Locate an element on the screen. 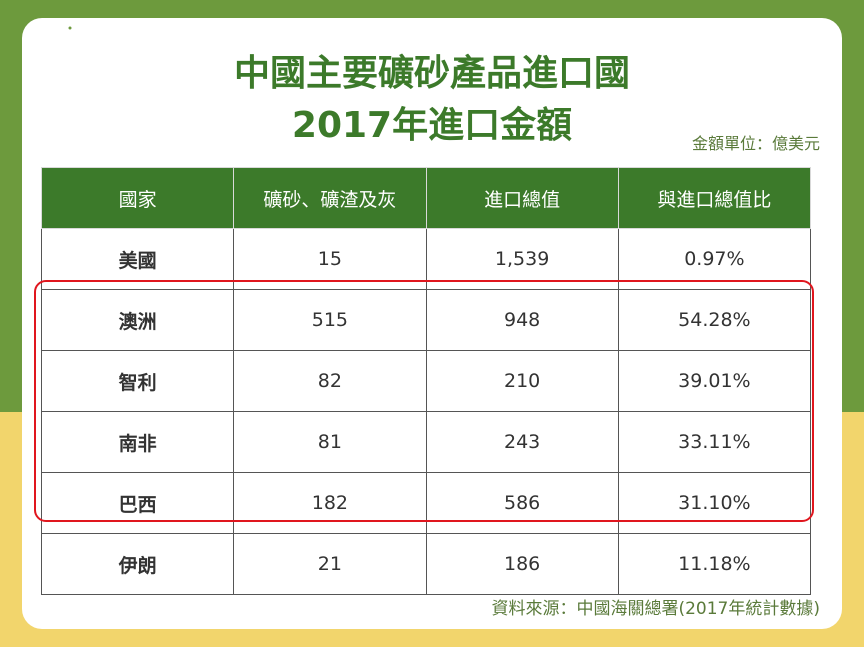 This screenshot has width=864, height=647. table-row: 巴西 182 586 31.10% is located at coordinates (426, 503).